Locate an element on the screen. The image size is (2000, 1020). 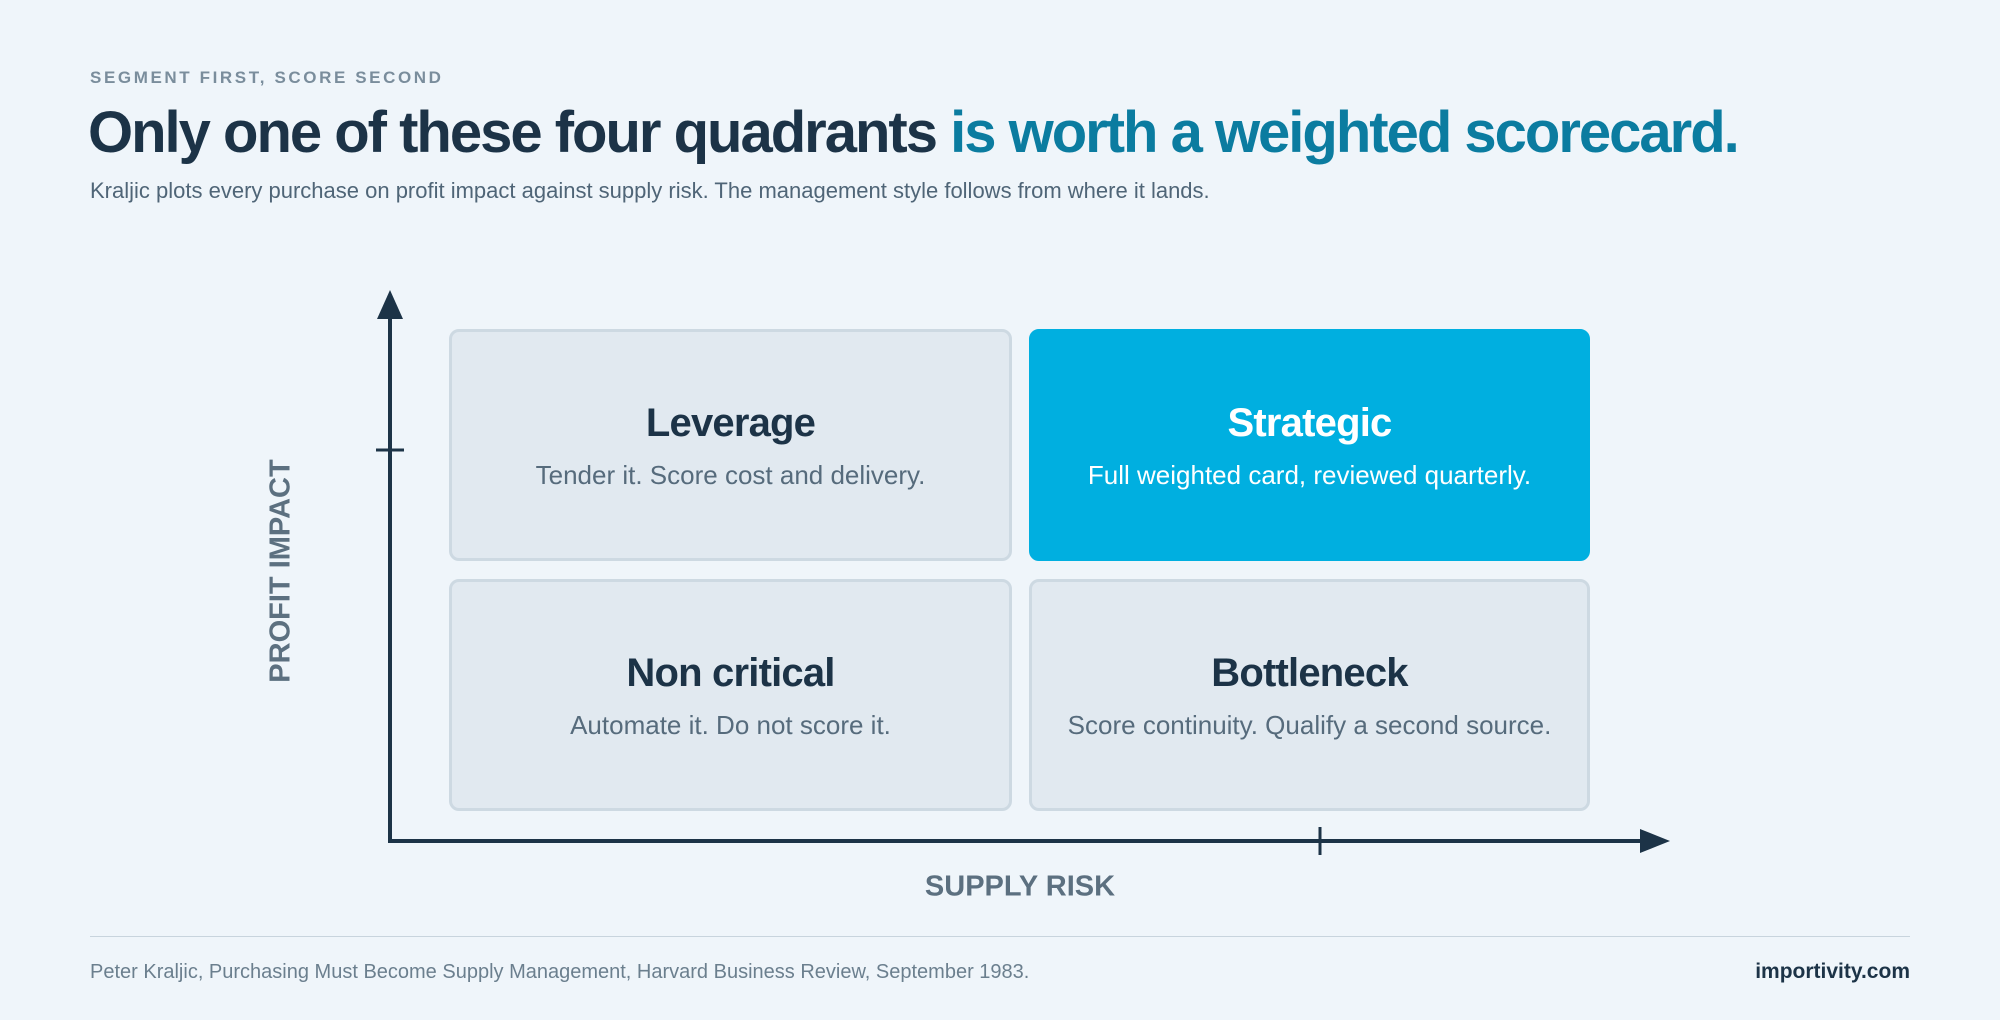
quadrant-title: Strategic is located at coordinates (1310, 423).